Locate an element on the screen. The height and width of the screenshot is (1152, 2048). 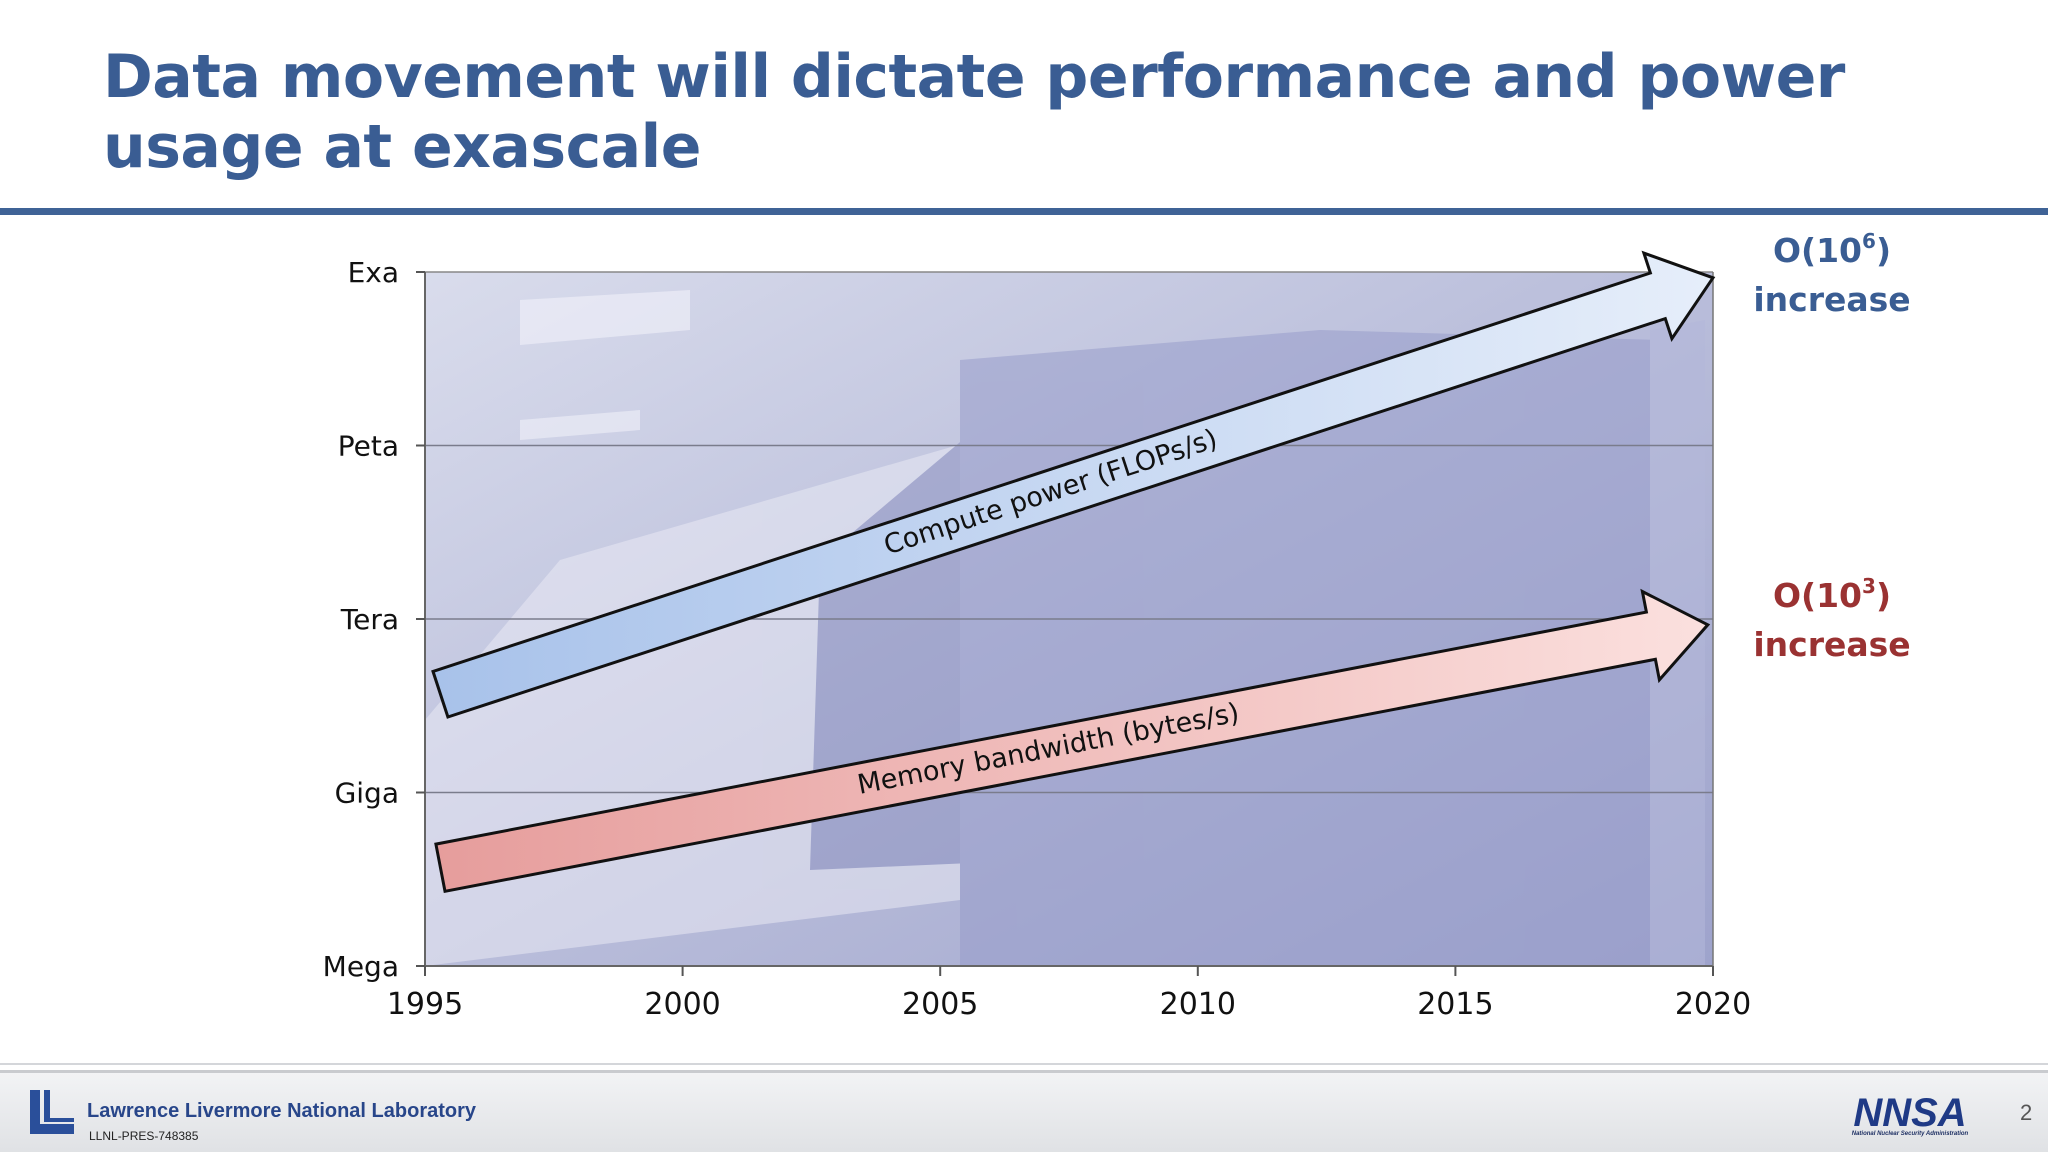
y-ticks: Mega Giga Tera Peta Exa is located at coordinates (374, 619).